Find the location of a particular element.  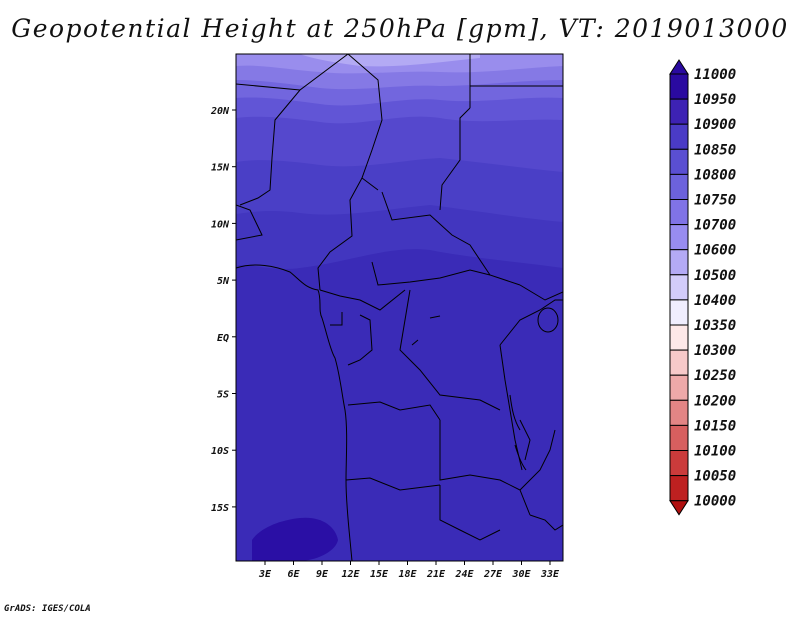

colorbar-label: 10250 is located at coordinates (715, 376).